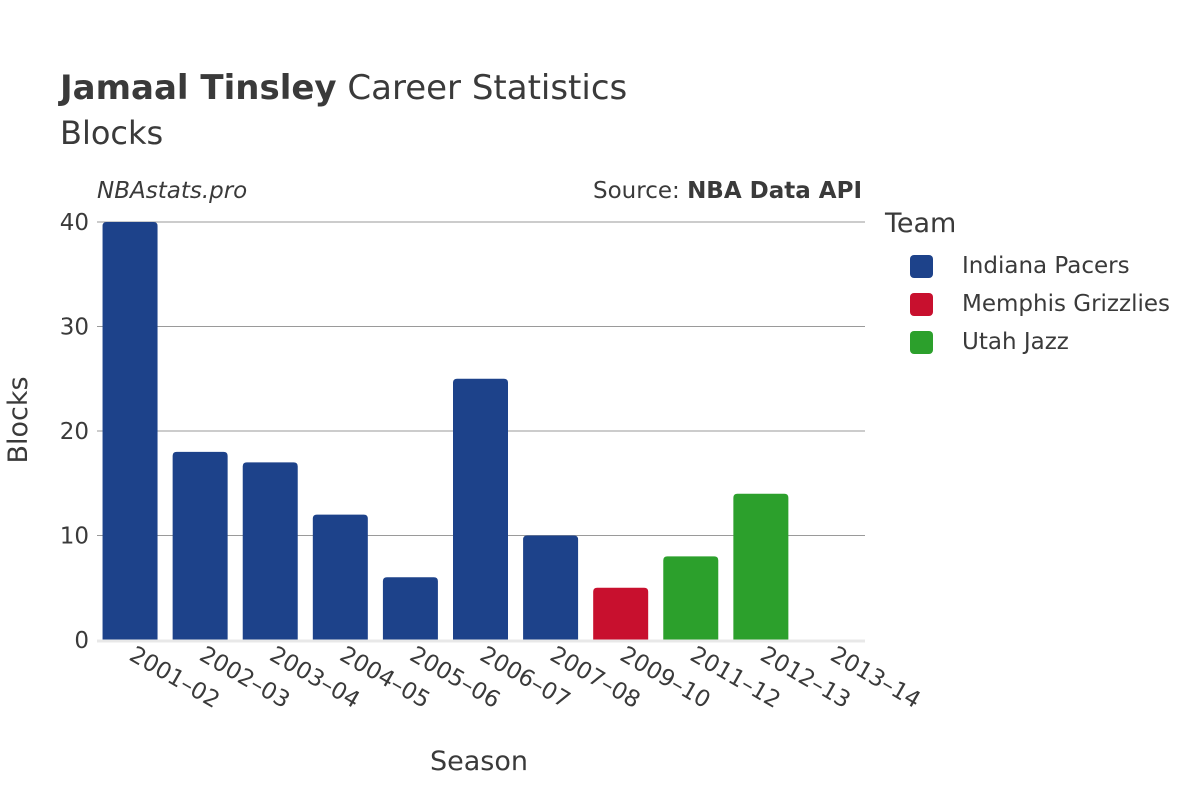 The width and height of the screenshot is (1200, 800). Describe the element at coordinates (1046, 266) in the screenshot. I see `legend-label: Indiana Pacers` at that location.